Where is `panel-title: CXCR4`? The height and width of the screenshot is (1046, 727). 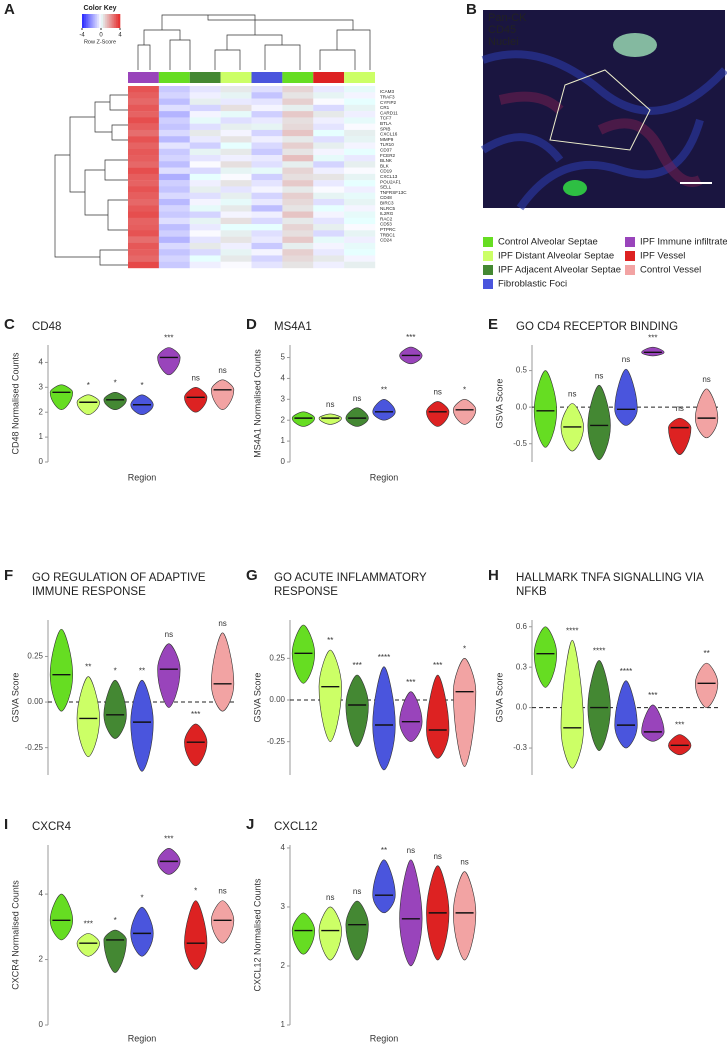
panel-title: CXCR4 is located at coordinates (52, 827).